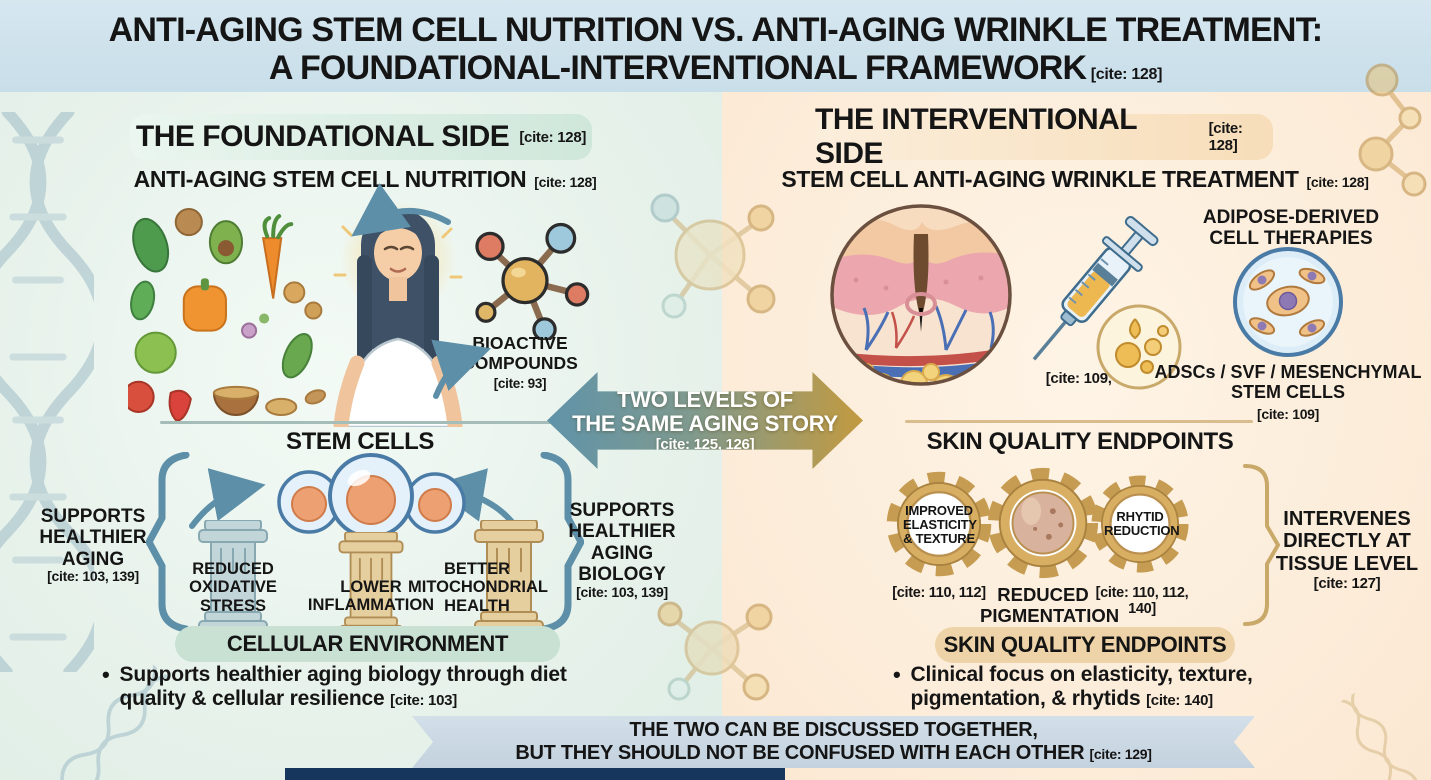 The width and height of the screenshot is (1431, 780). What do you see at coordinates (233, 587) in the screenshot?
I see `pillar-label-oxidative: REDUCED OXIDATIVE STRESS` at bounding box center [233, 587].